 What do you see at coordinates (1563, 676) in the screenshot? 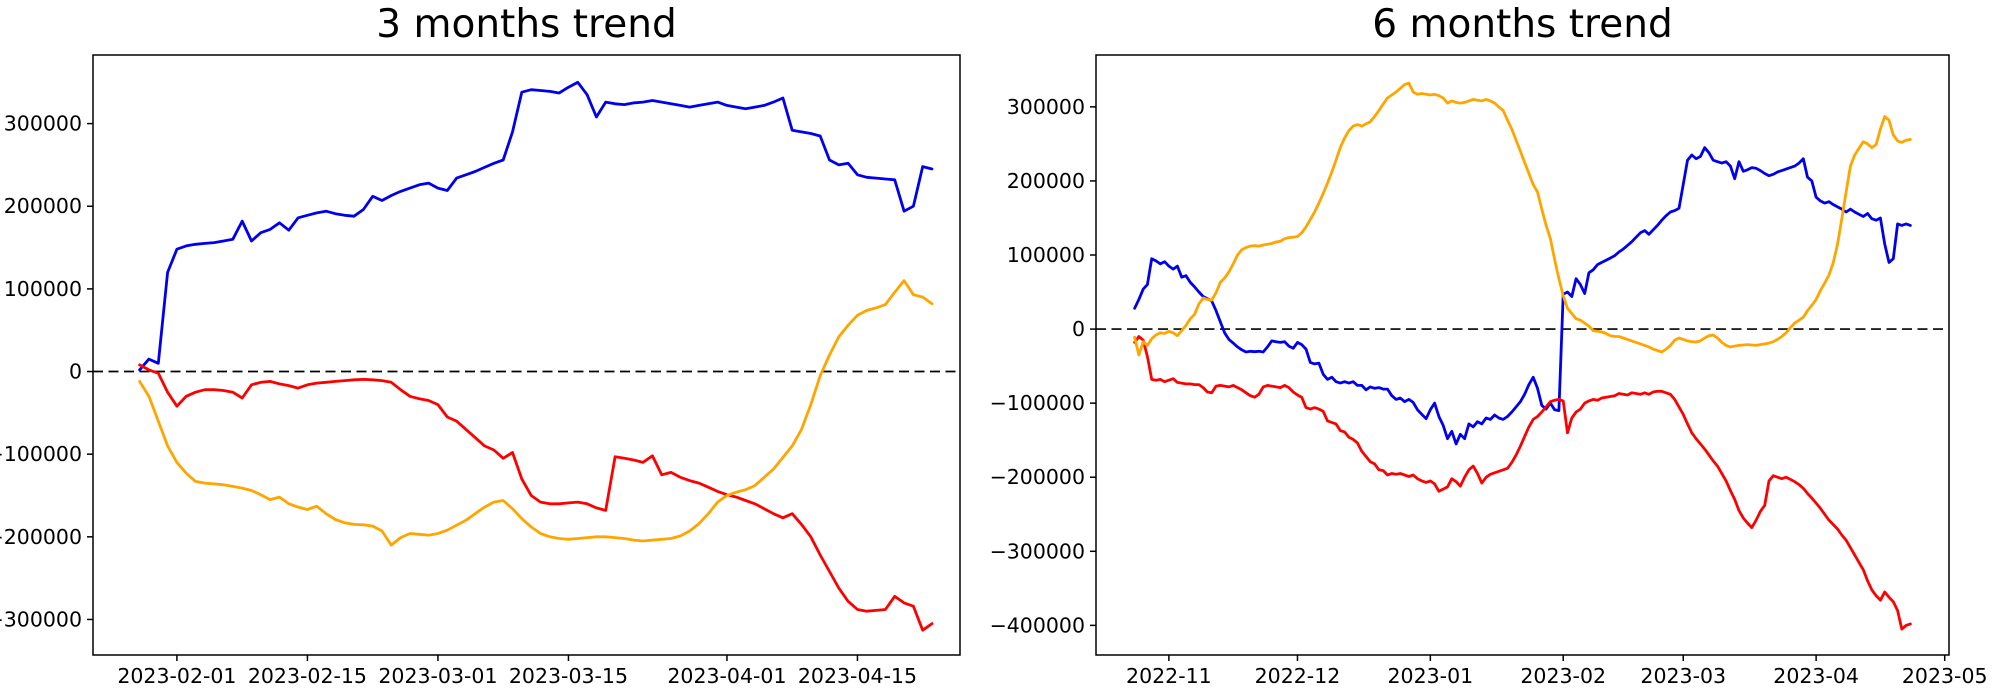
I see `x-tick-label: 2023-02` at bounding box center [1563, 676].